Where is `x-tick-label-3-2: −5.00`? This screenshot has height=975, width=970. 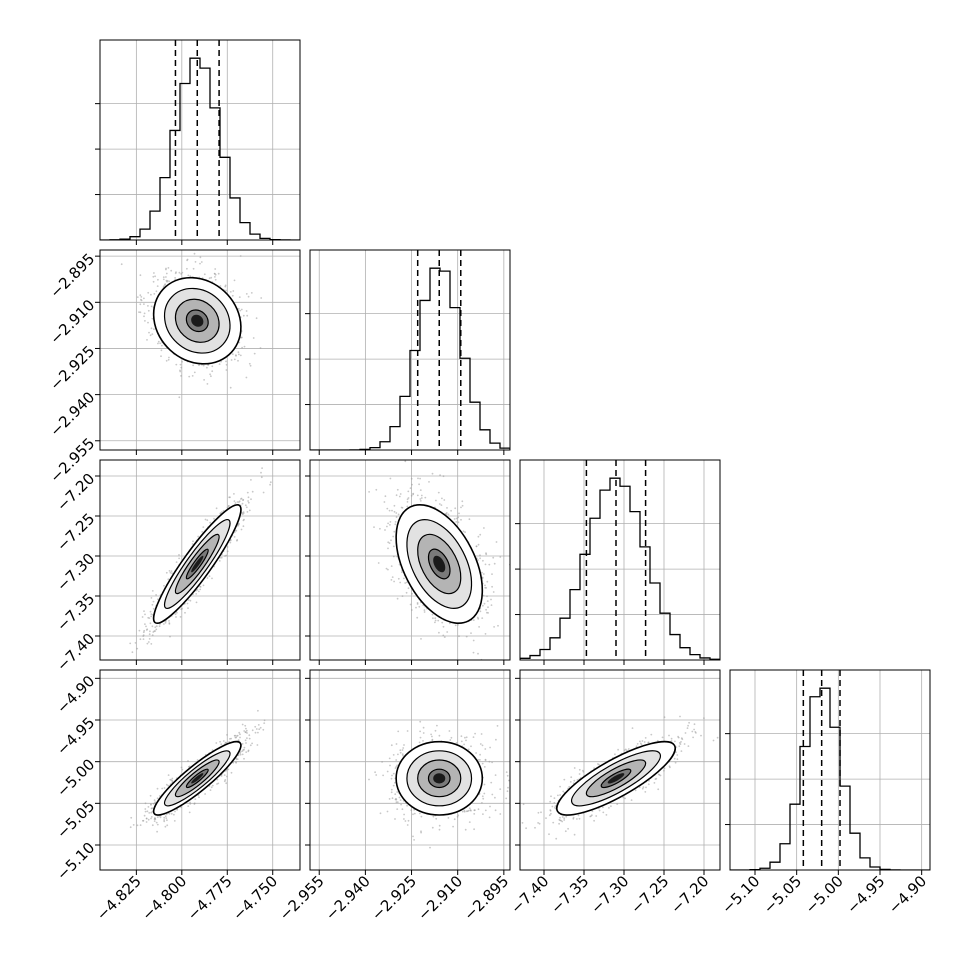 x-tick-label-3-2: −5.00 is located at coordinates (824, 894).